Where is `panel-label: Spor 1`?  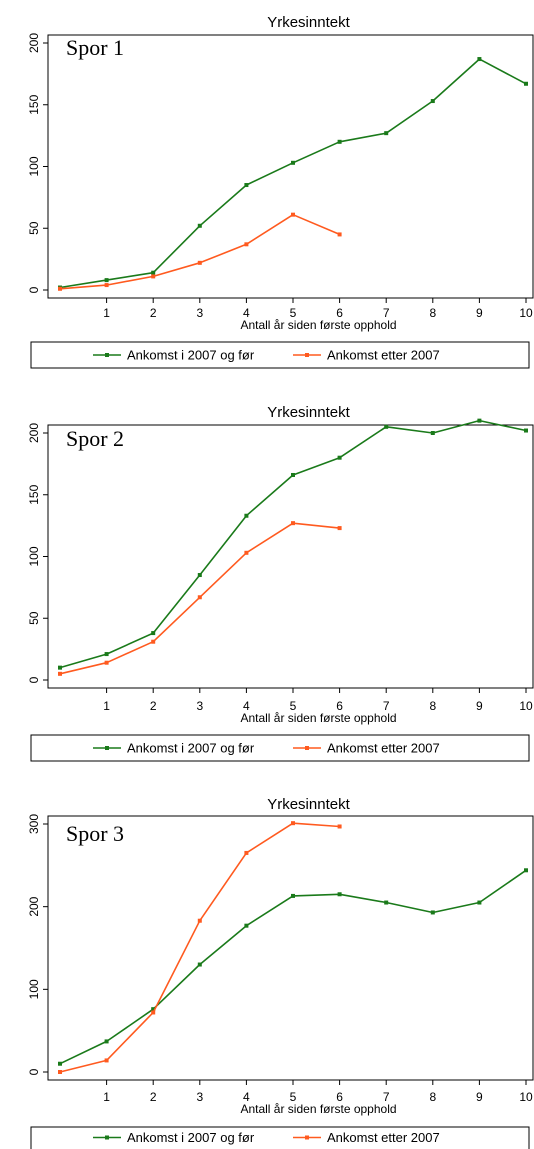 panel-label: Spor 1 is located at coordinates (95, 47).